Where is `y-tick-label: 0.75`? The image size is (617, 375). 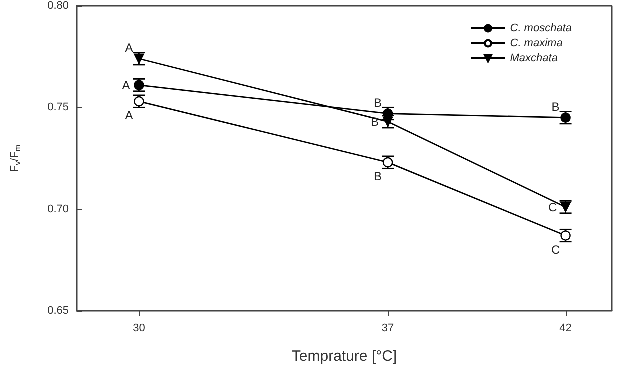
y-tick-label: 0.75 is located at coordinates (58, 108).